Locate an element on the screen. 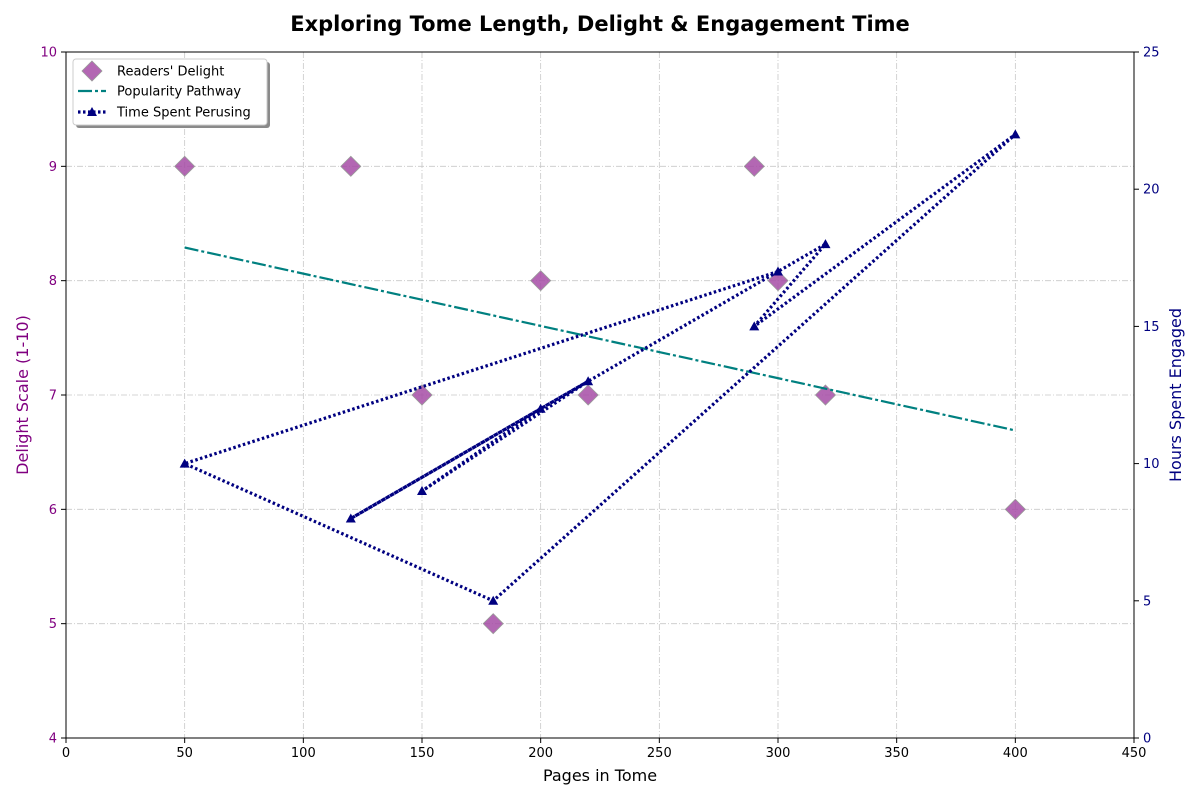 Image resolution: width=1200 pixels, height=800 pixels. legend-box is located at coordinates (170, 92).